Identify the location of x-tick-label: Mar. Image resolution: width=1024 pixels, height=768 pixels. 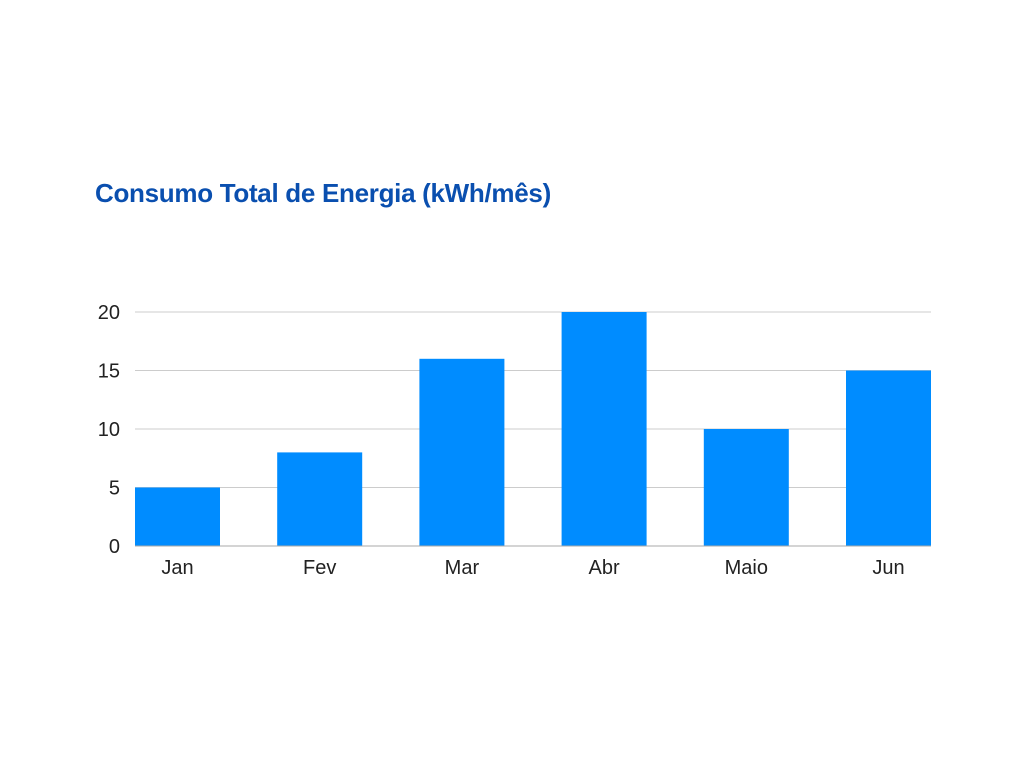
(462, 568).